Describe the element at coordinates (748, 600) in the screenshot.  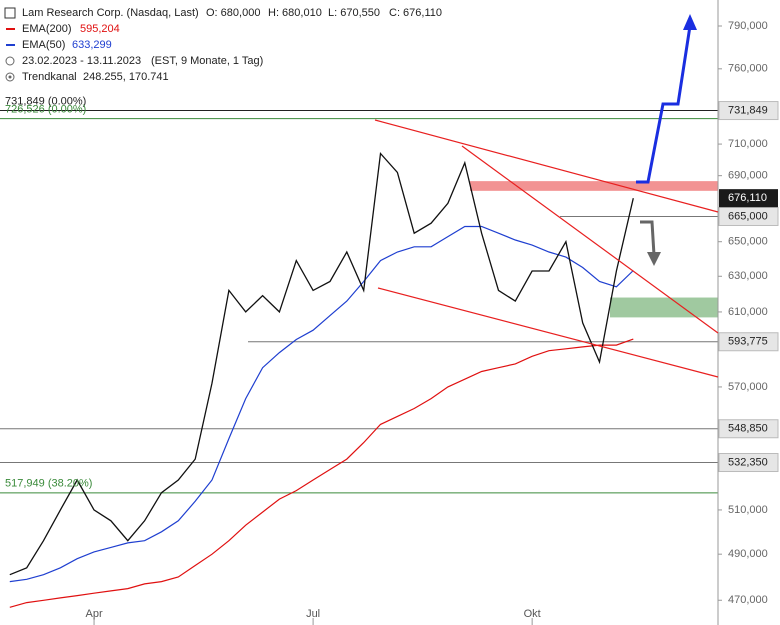
I see `y-tick-label: 470,000` at that location.